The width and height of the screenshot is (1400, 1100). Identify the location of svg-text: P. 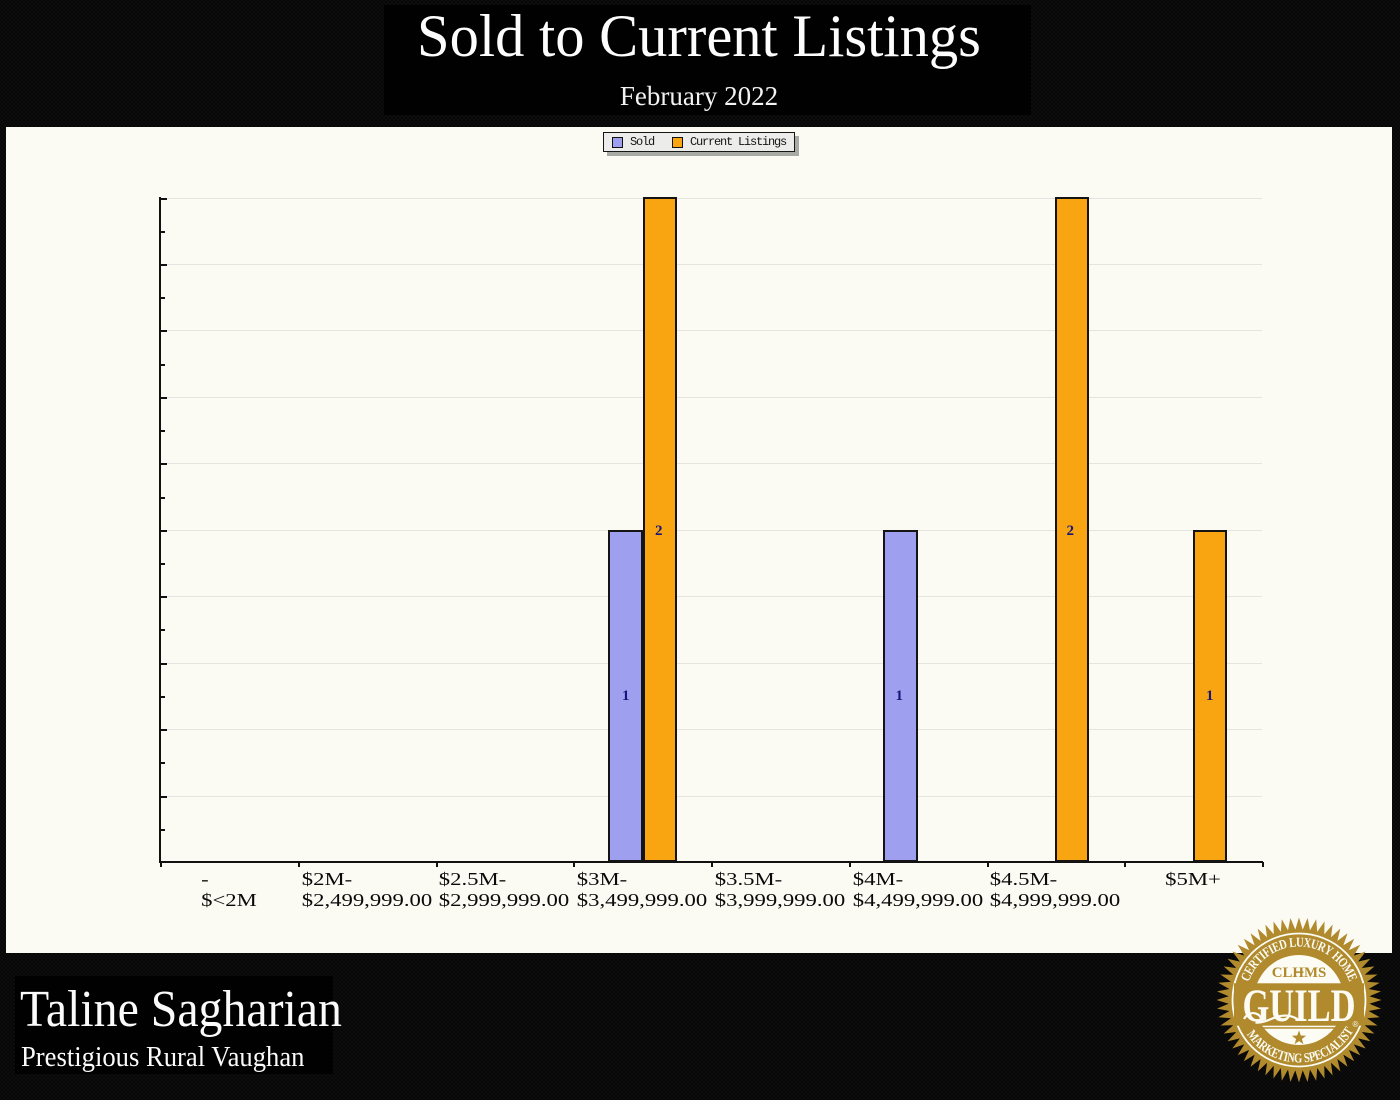
(1312, 1056).